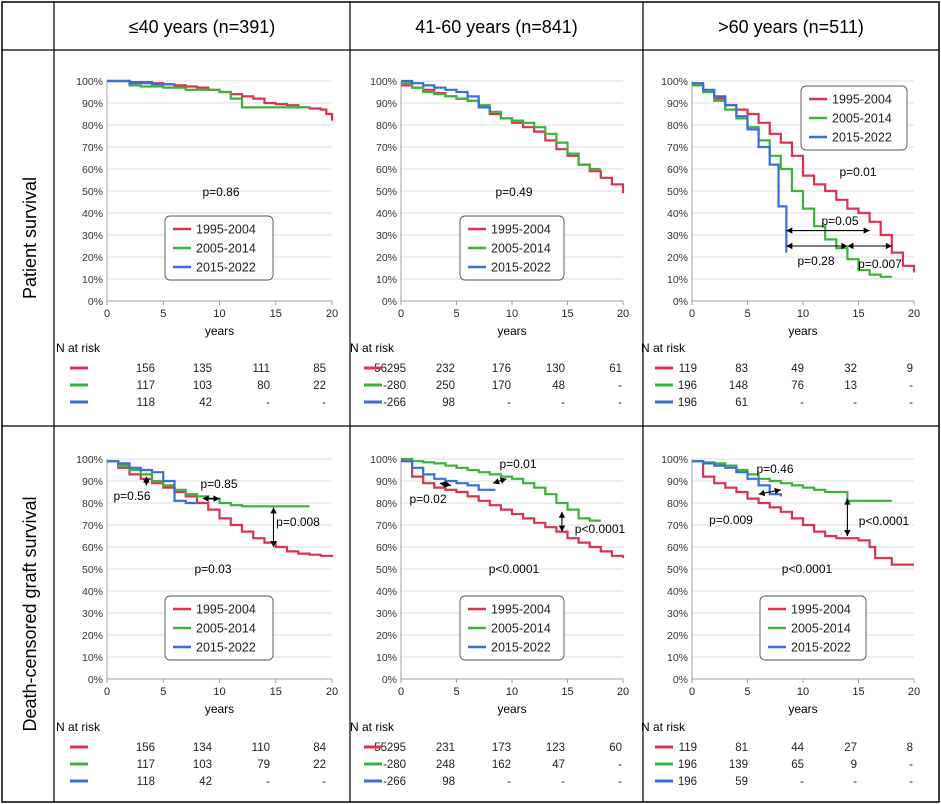  What do you see at coordinates (501, 386) in the screenshot?
I see `risk-count: 170` at bounding box center [501, 386].